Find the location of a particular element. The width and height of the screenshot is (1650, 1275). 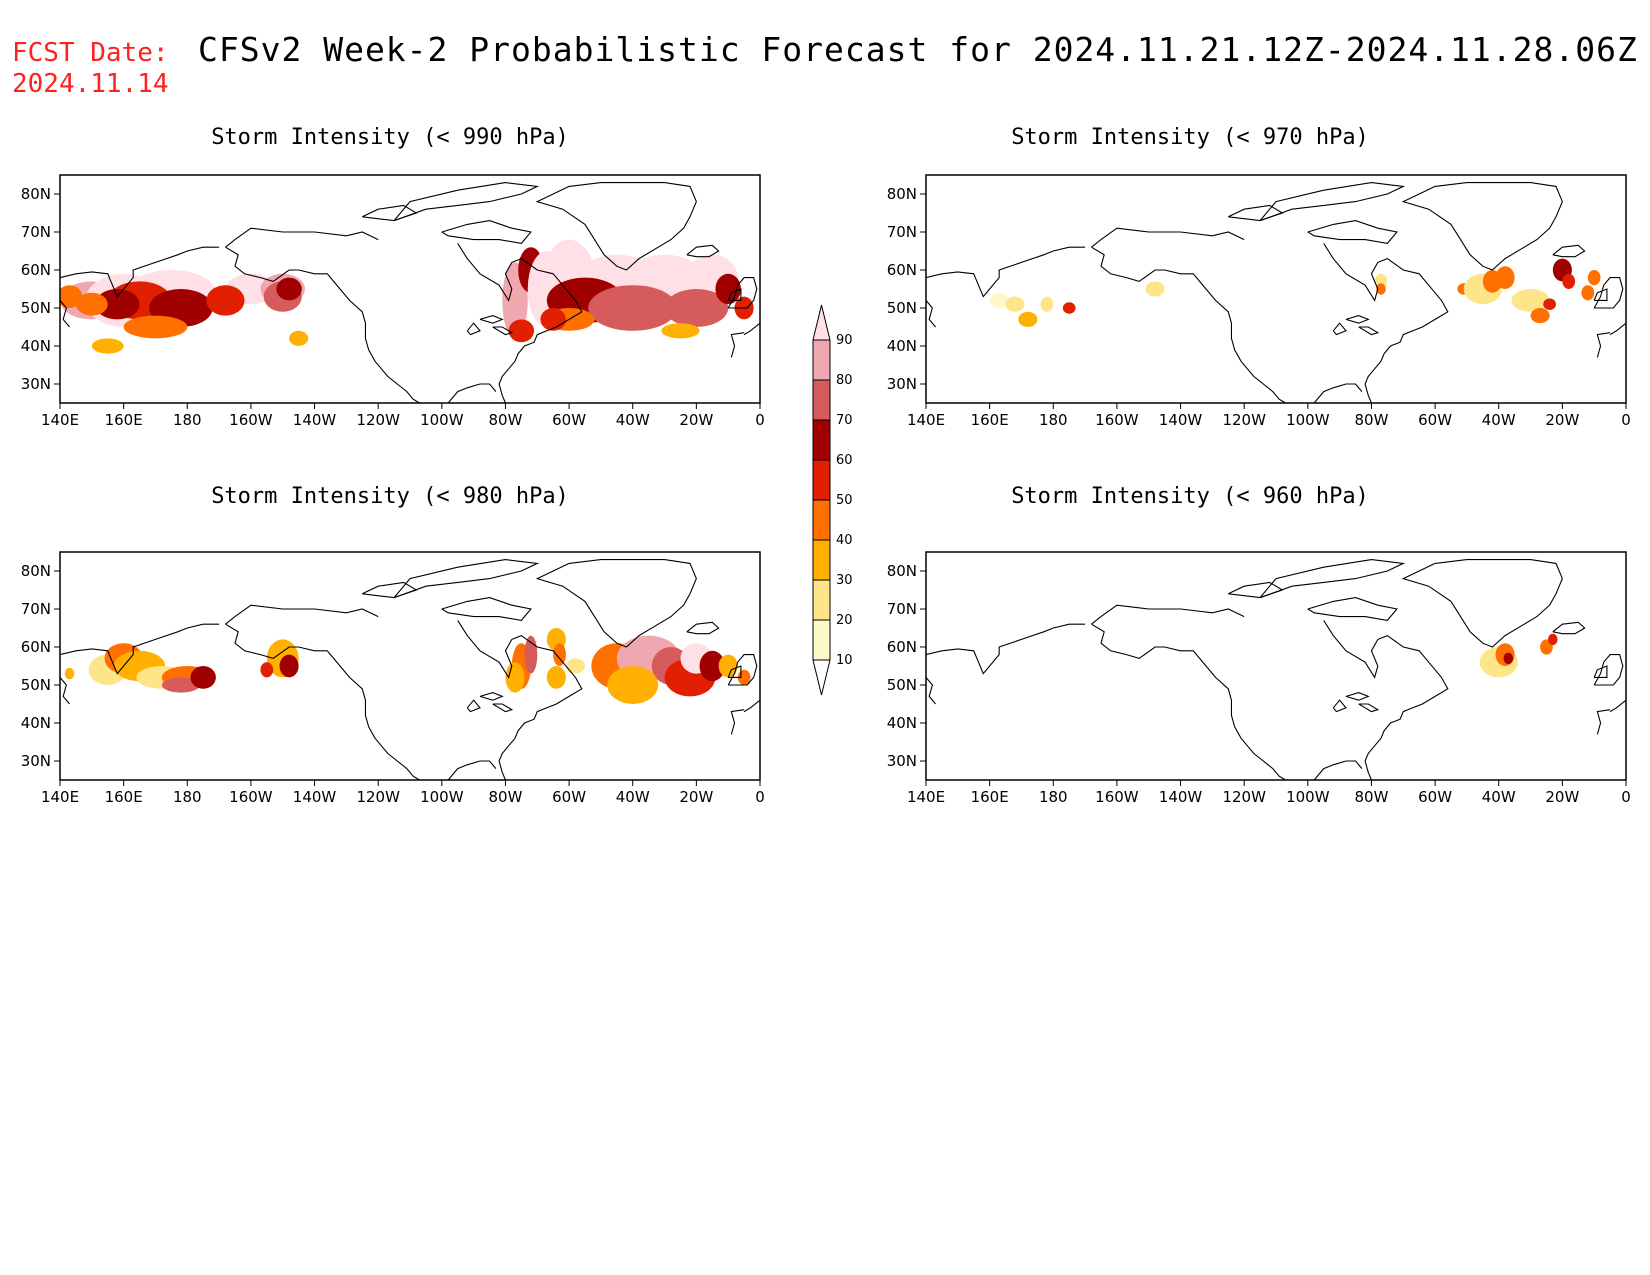

colorbar-label: 50 is located at coordinates (844, 500).